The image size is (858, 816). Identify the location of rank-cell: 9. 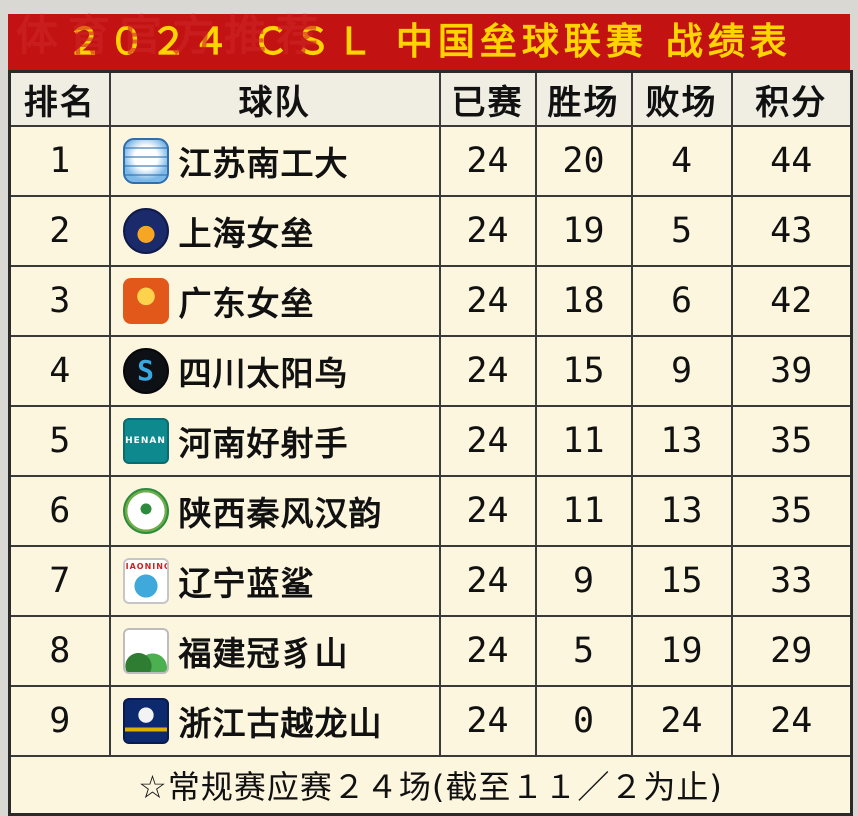
(59, 721).